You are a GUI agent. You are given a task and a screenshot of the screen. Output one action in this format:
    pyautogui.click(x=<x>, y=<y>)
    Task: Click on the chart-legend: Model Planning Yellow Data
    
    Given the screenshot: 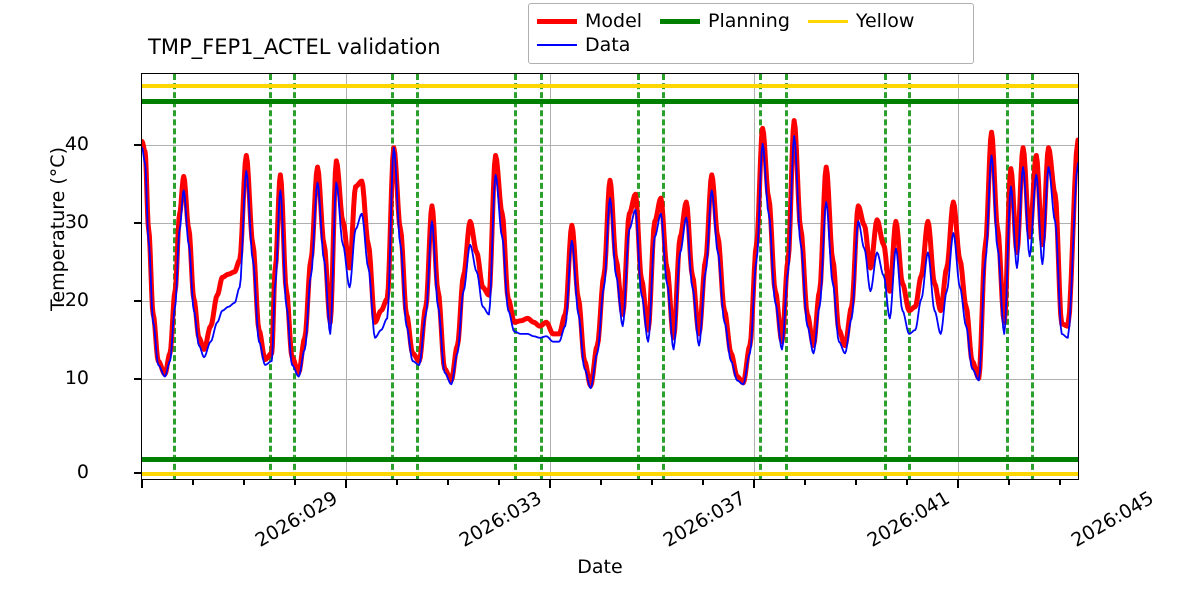 What is the action you would take?
    pyautogui.click(x=751, y=33)
    